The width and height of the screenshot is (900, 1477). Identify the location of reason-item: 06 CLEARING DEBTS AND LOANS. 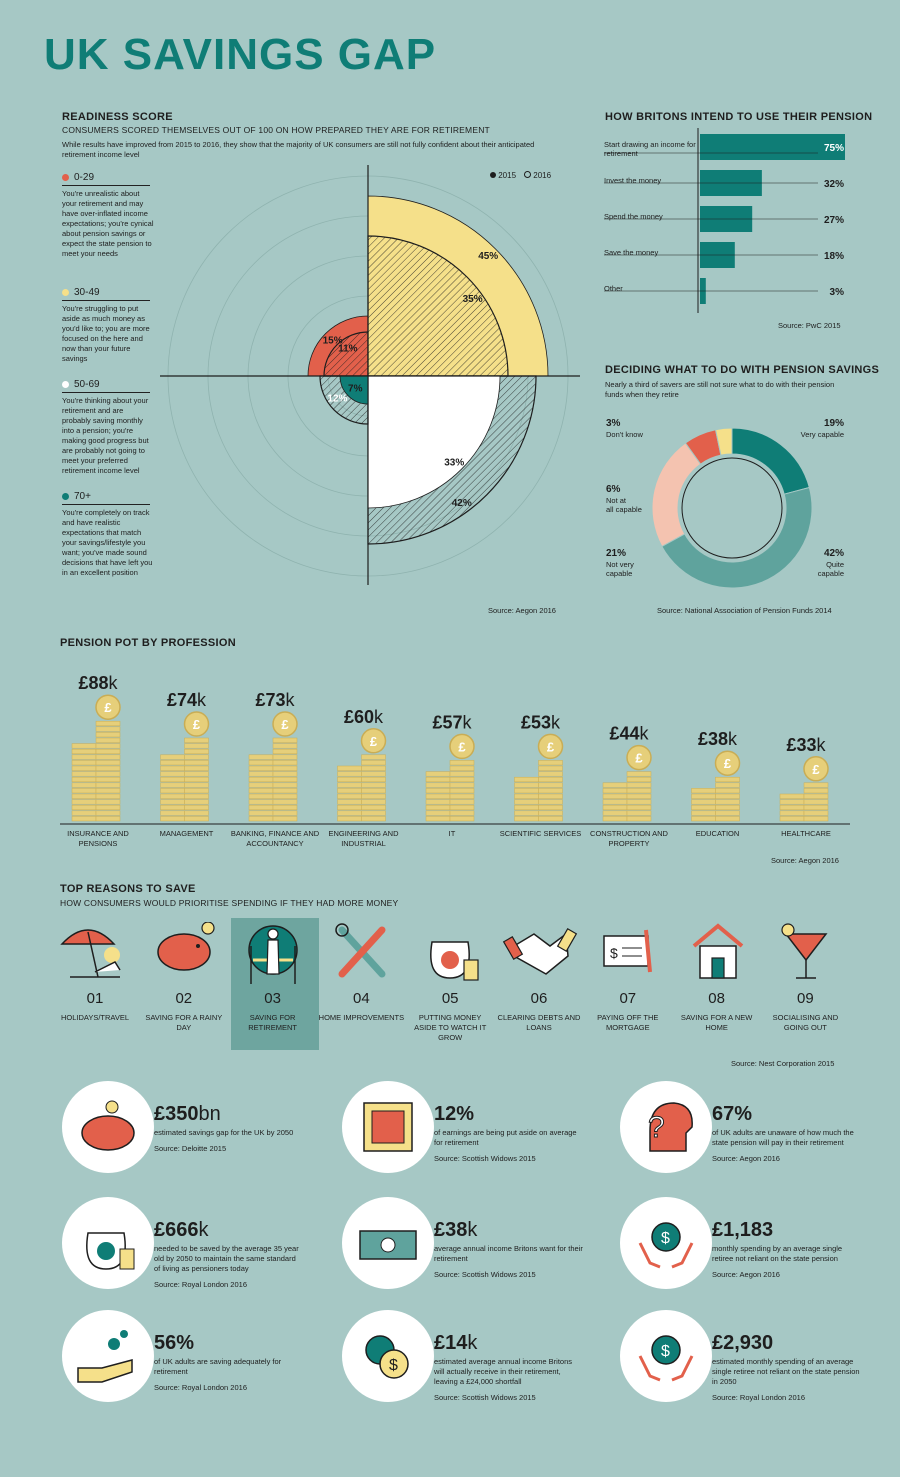
(539, 1008).